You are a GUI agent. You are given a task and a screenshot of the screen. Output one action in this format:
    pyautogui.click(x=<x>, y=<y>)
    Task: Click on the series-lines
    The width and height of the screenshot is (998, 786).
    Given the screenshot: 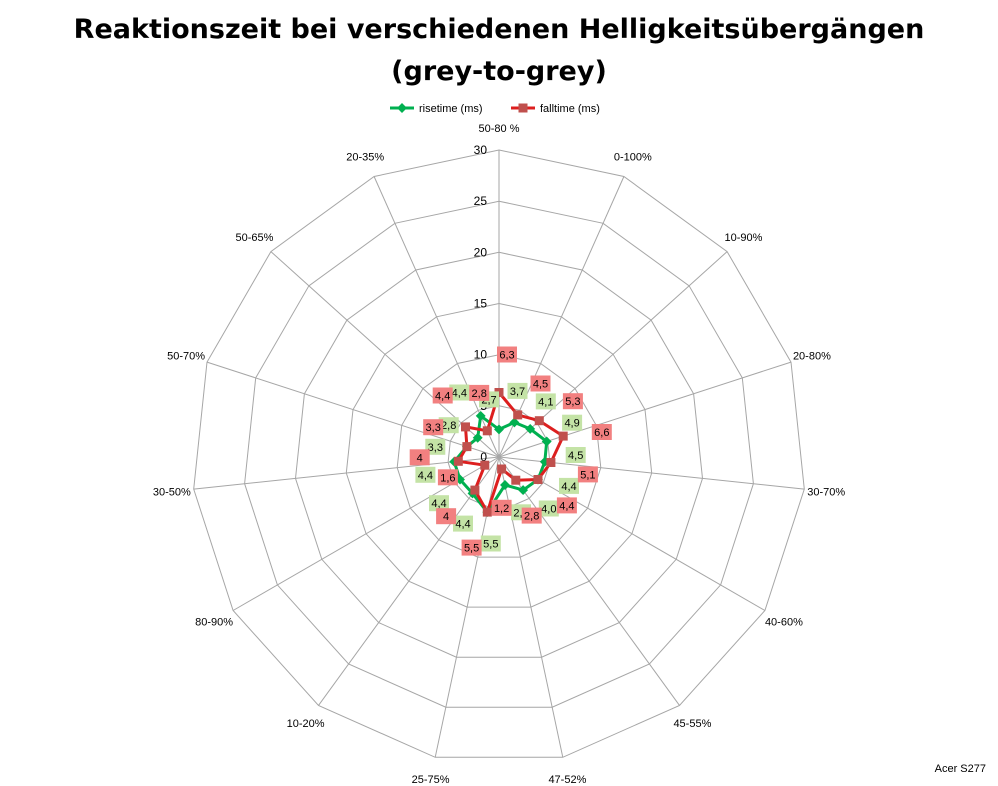 What is the action you would take?
    pyautogui.click(x=508, y=452)
    